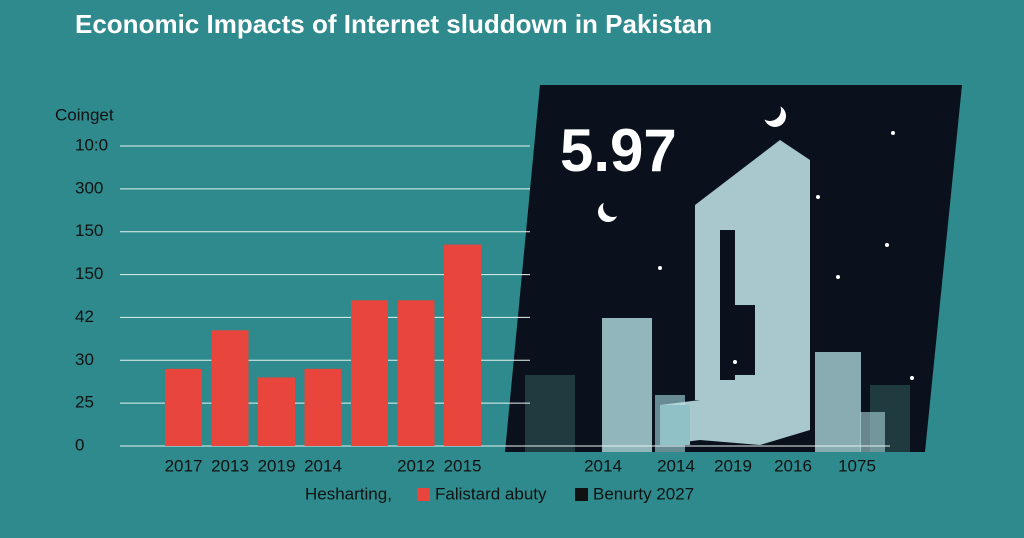  I want to click on y-tick-label: 10:0, so click(91, 144).